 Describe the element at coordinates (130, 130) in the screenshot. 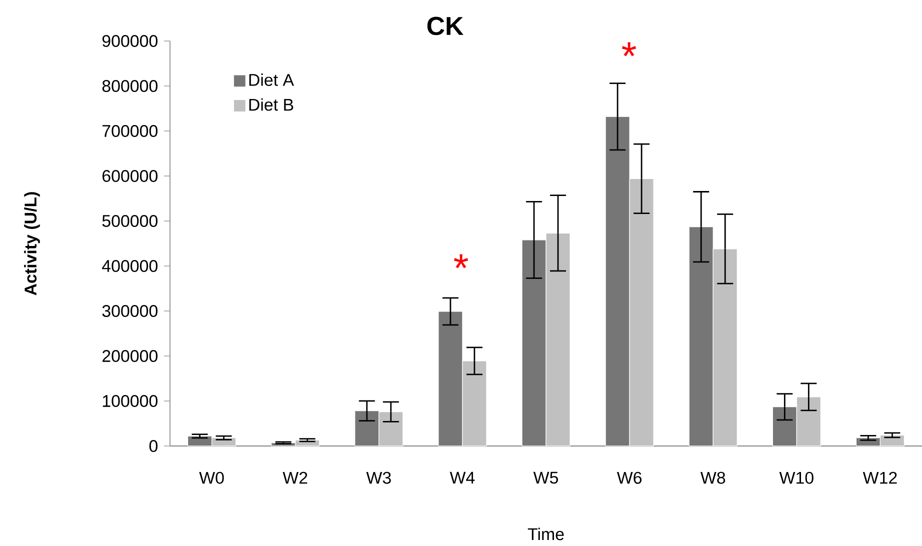

I see `y-tick-label: 700000` at that location.